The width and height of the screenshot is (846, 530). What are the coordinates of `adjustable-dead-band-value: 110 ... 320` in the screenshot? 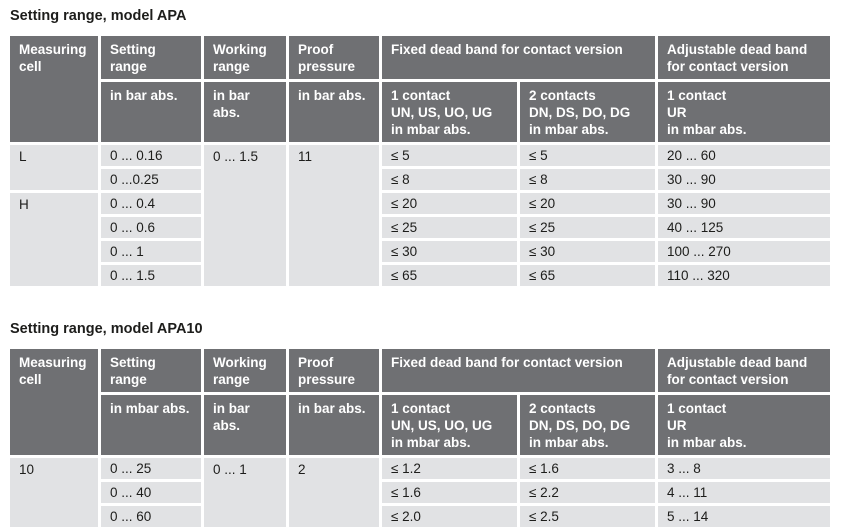 It's located at (744, 275).